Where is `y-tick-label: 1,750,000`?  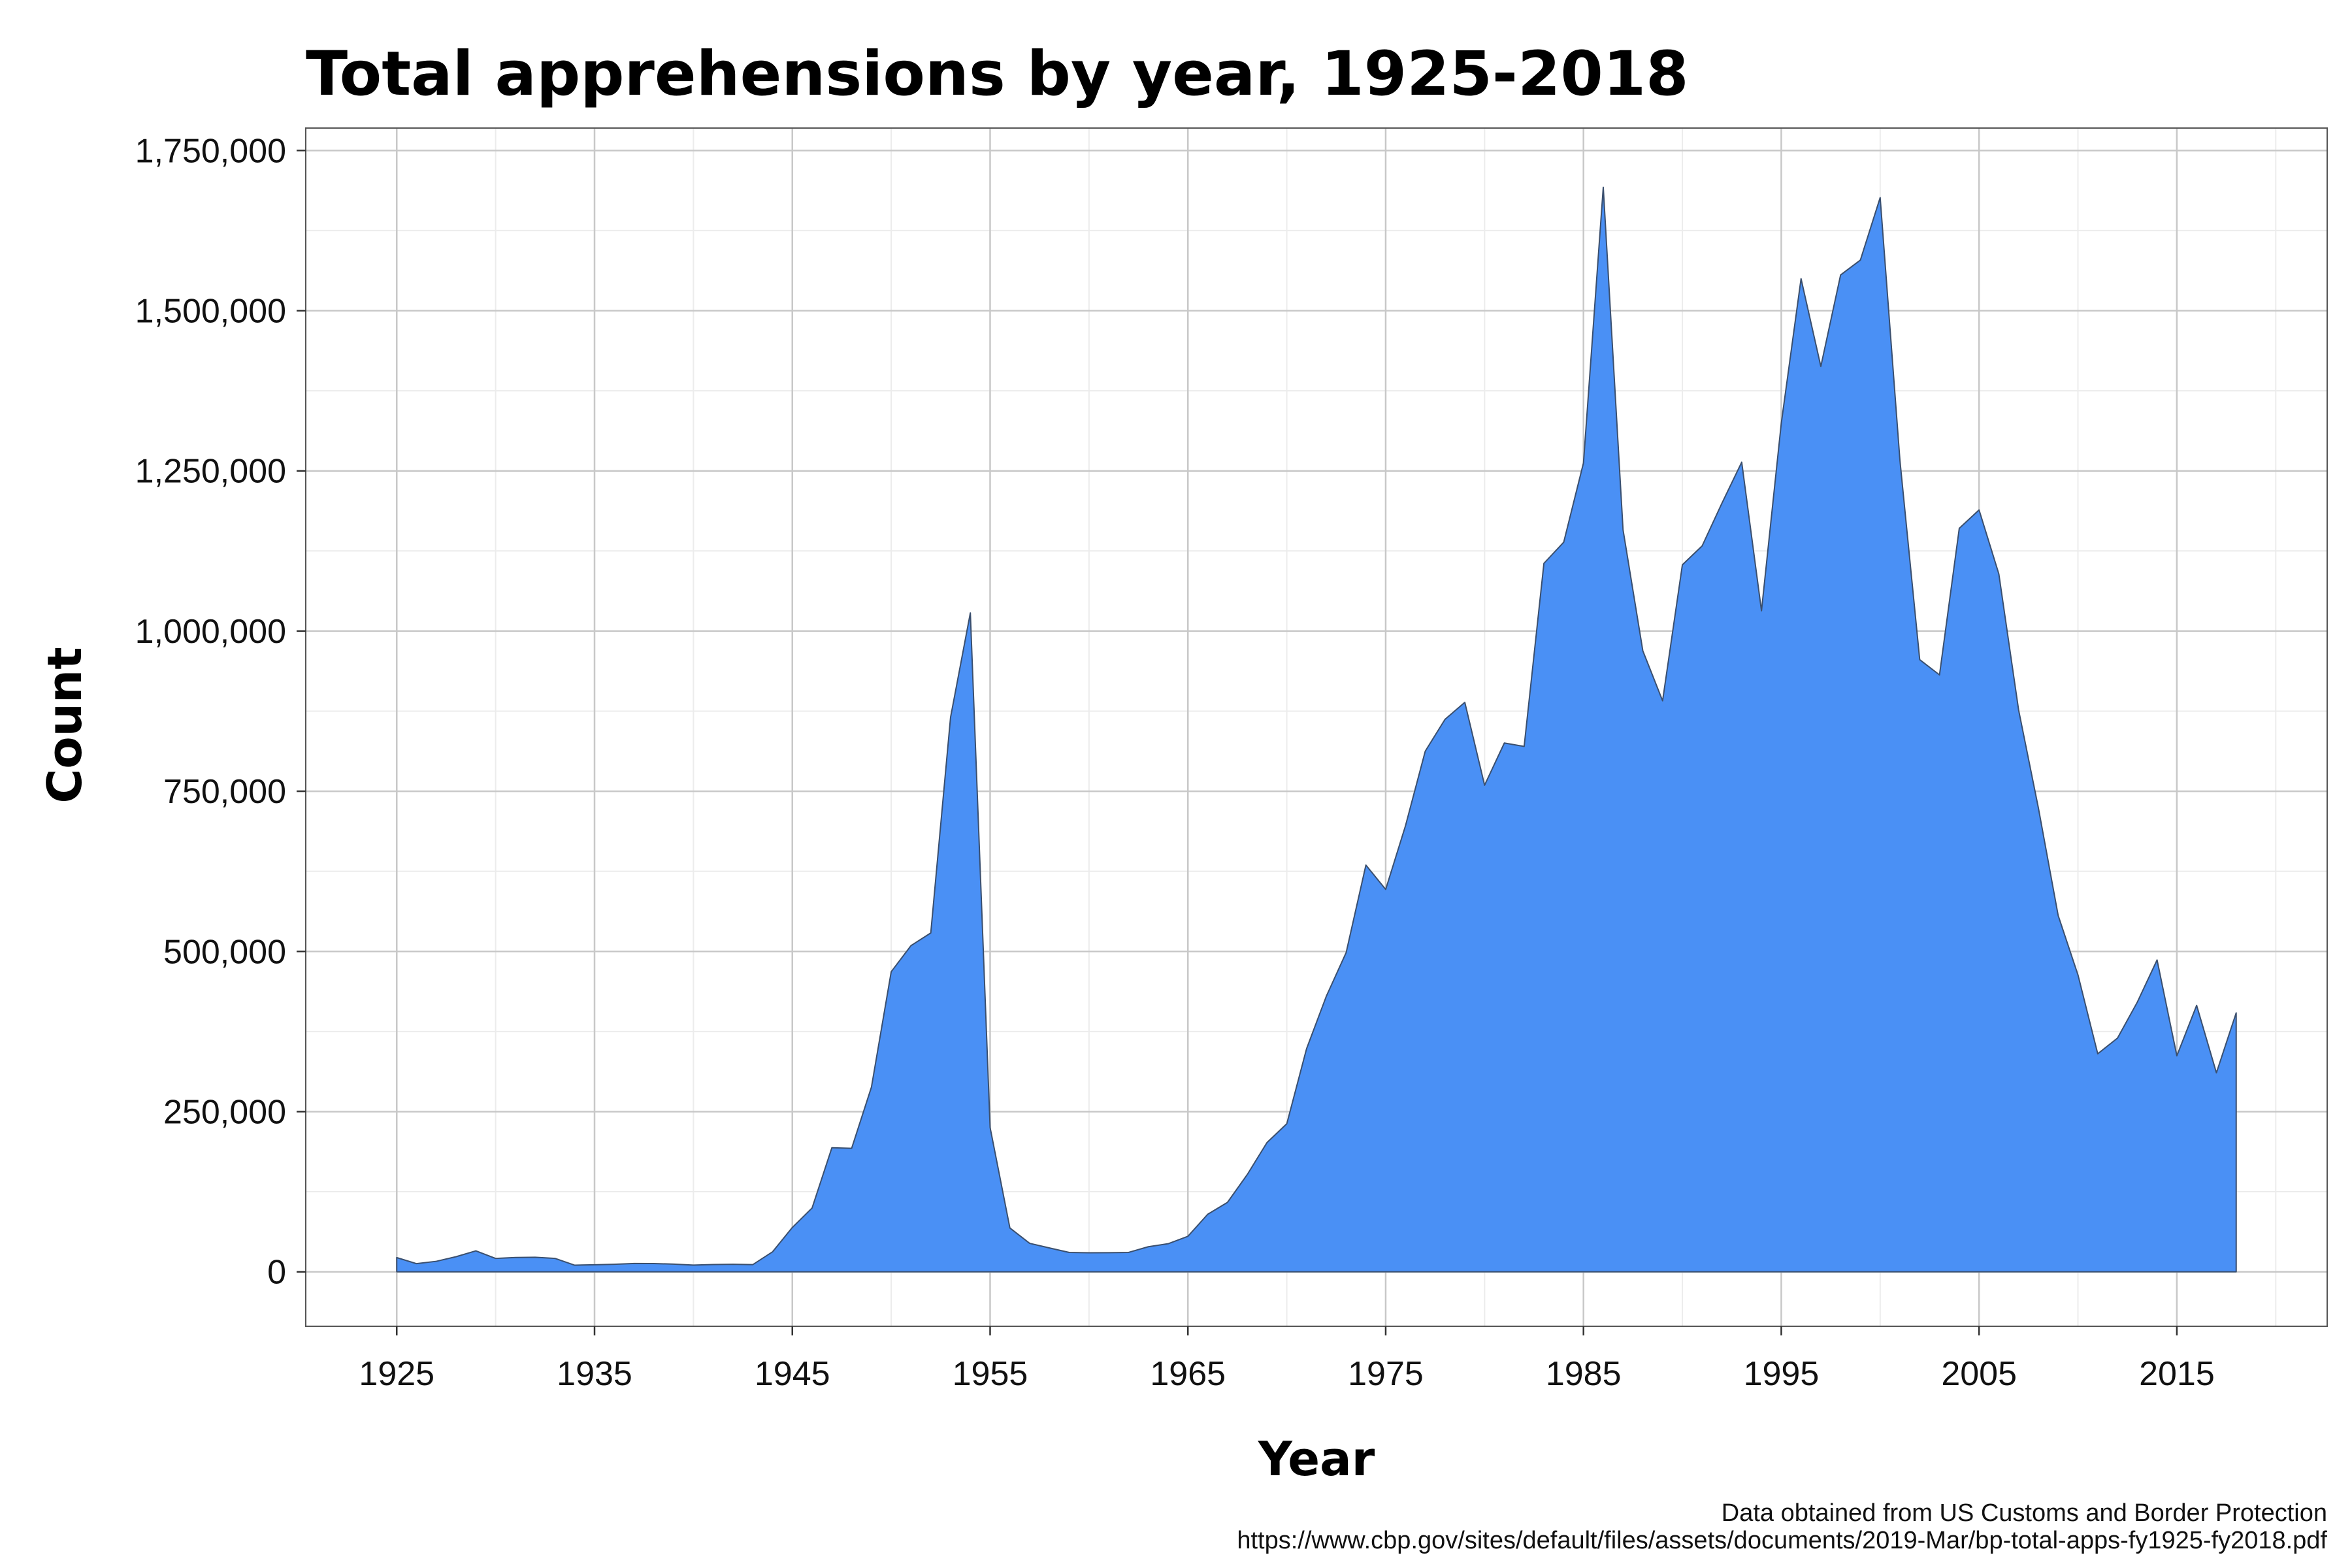 y-tick-label: 1,750,000 is located at coordinates (210, 151).